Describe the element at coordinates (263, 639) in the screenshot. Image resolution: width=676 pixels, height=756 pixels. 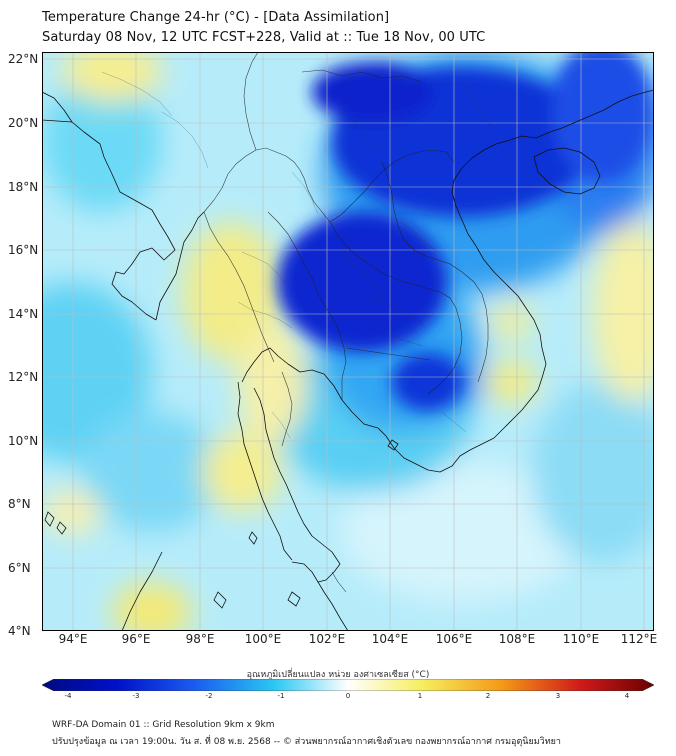
I see `lon-label-100e: 100°E` at that location.